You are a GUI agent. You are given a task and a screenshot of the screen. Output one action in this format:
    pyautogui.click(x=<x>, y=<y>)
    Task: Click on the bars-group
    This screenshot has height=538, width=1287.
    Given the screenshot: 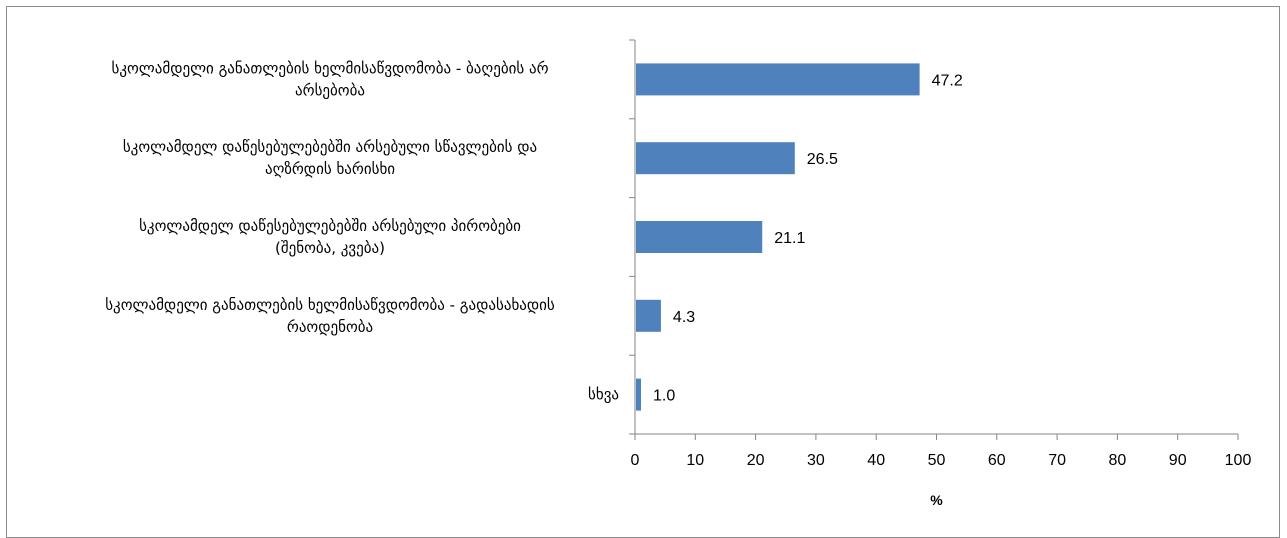 What is the action you would take?
    pyautogui.click(x=778, y=237)
    